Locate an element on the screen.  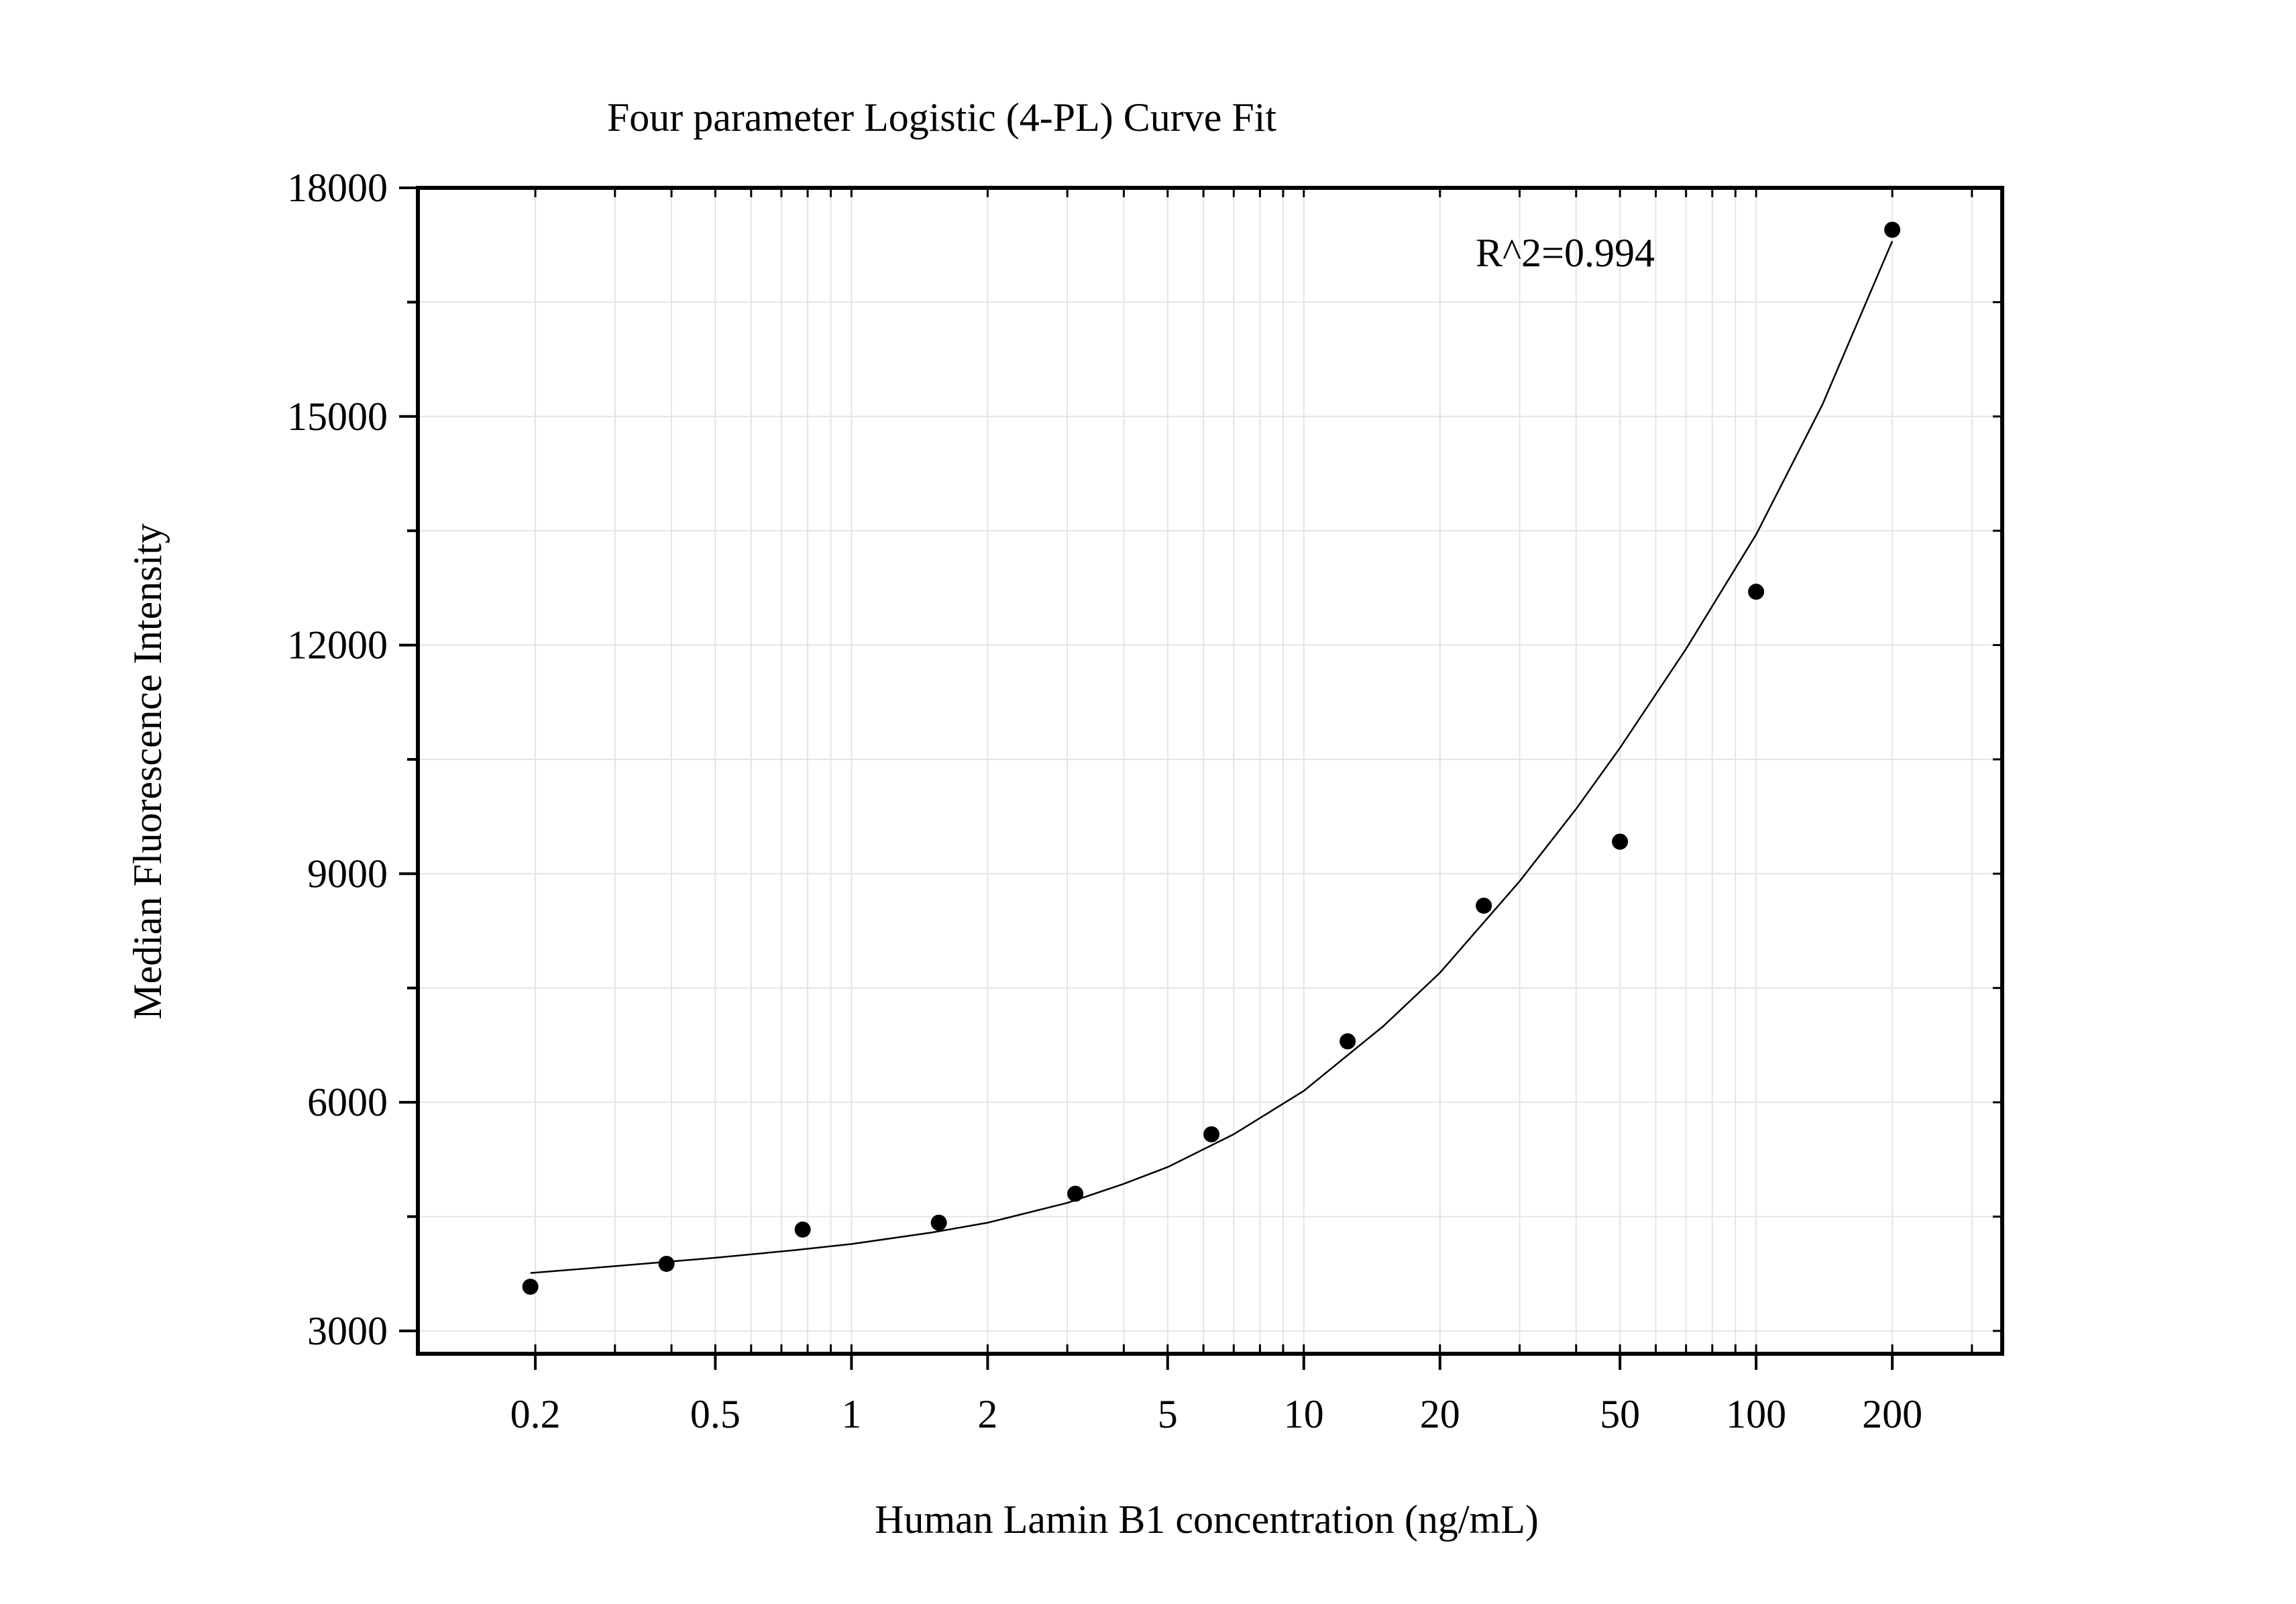
y-tick-label: 12000 is located at coordinates (337, 645).